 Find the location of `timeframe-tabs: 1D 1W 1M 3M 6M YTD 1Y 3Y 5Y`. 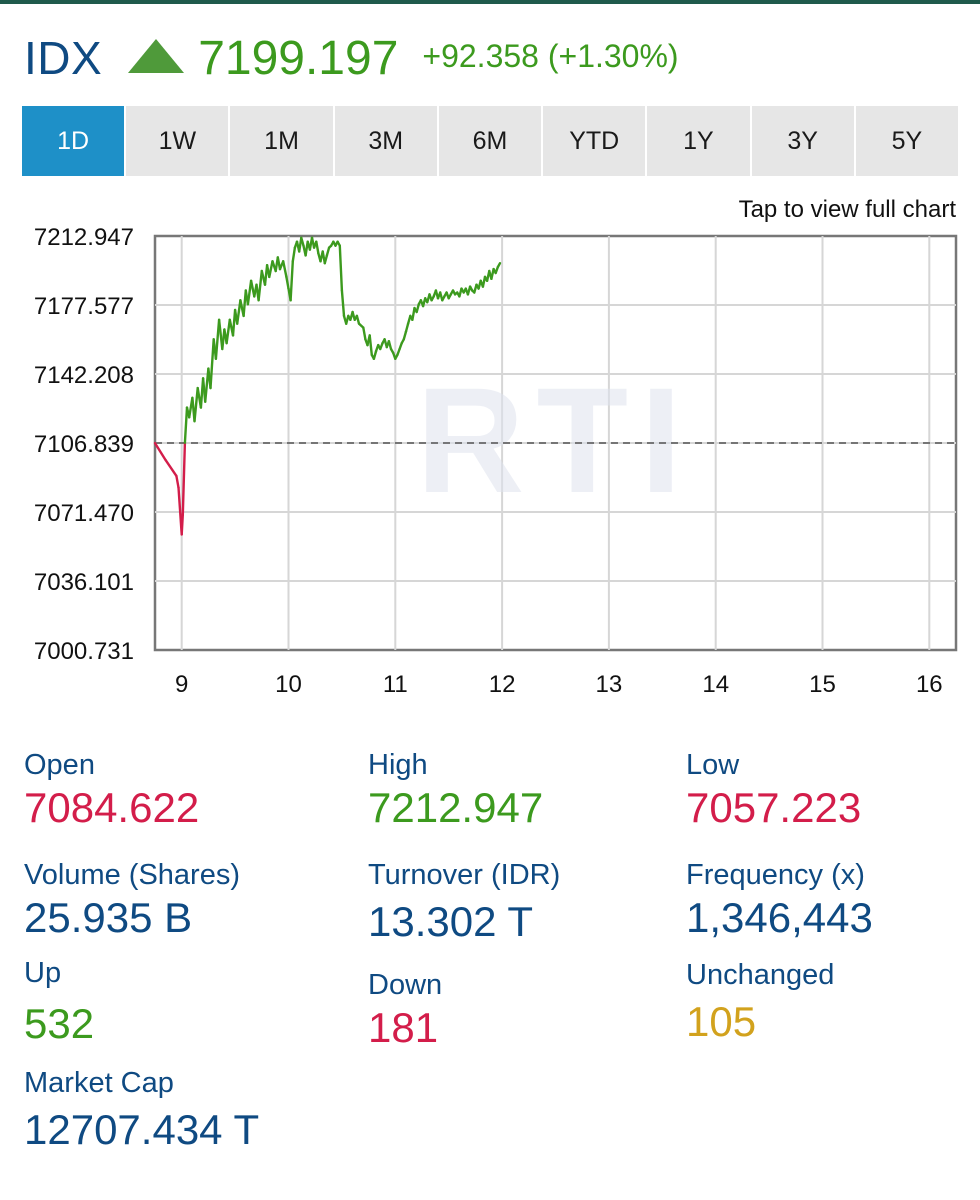

timeframe-tabs: 1D 1W 1M 3M 6M YTD 1Y 3Y 5Y is located at coordinates (490, 141).